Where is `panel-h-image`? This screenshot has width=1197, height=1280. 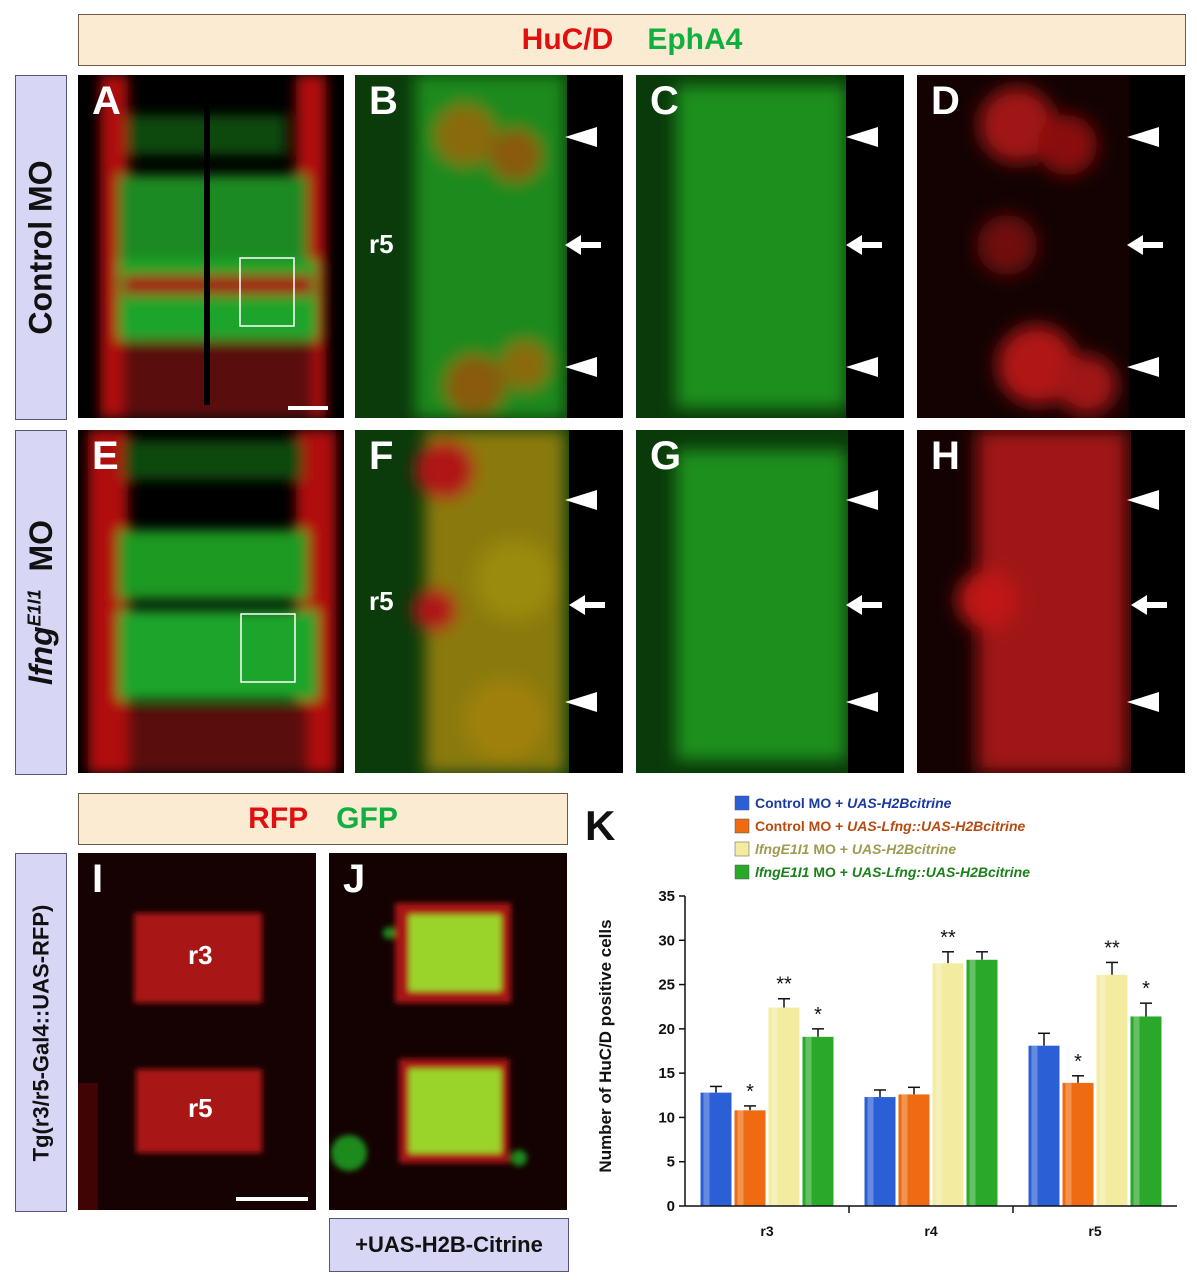 panel-h-image is located at coordinates (1051, 601).